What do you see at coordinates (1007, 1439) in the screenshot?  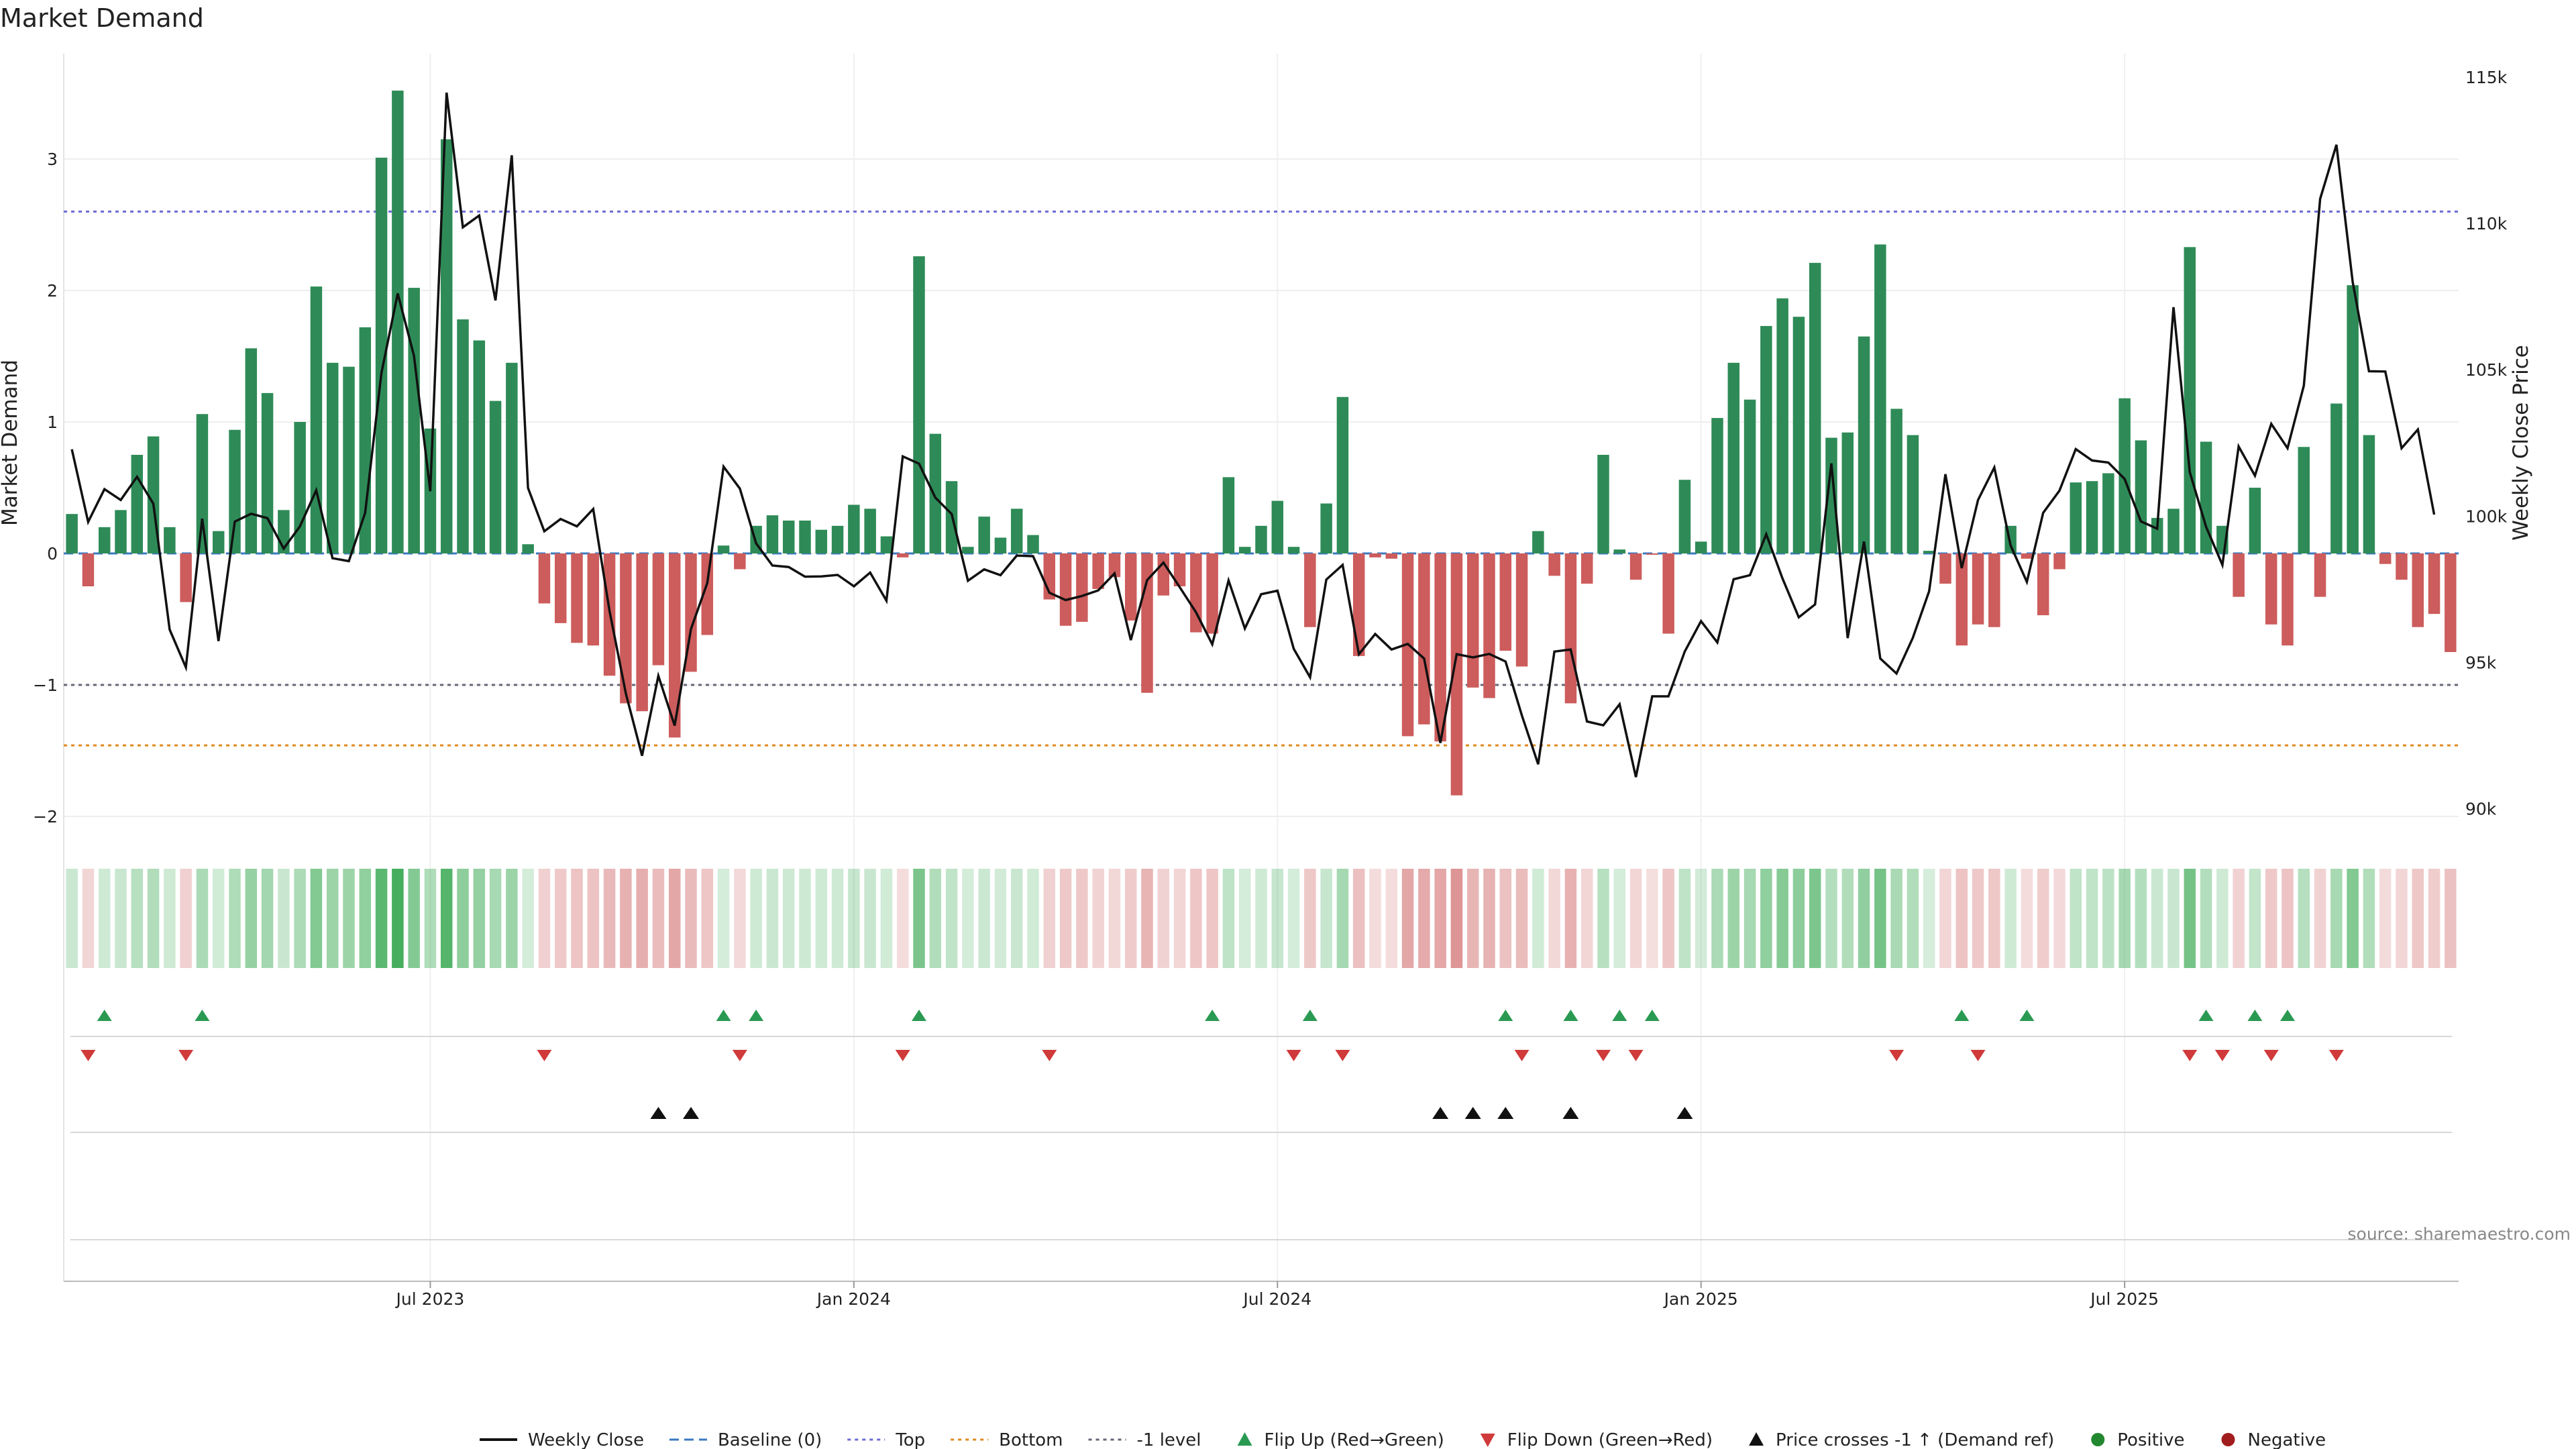 I see `legend-item: Bottom` at bounding box center [1007, 1439].